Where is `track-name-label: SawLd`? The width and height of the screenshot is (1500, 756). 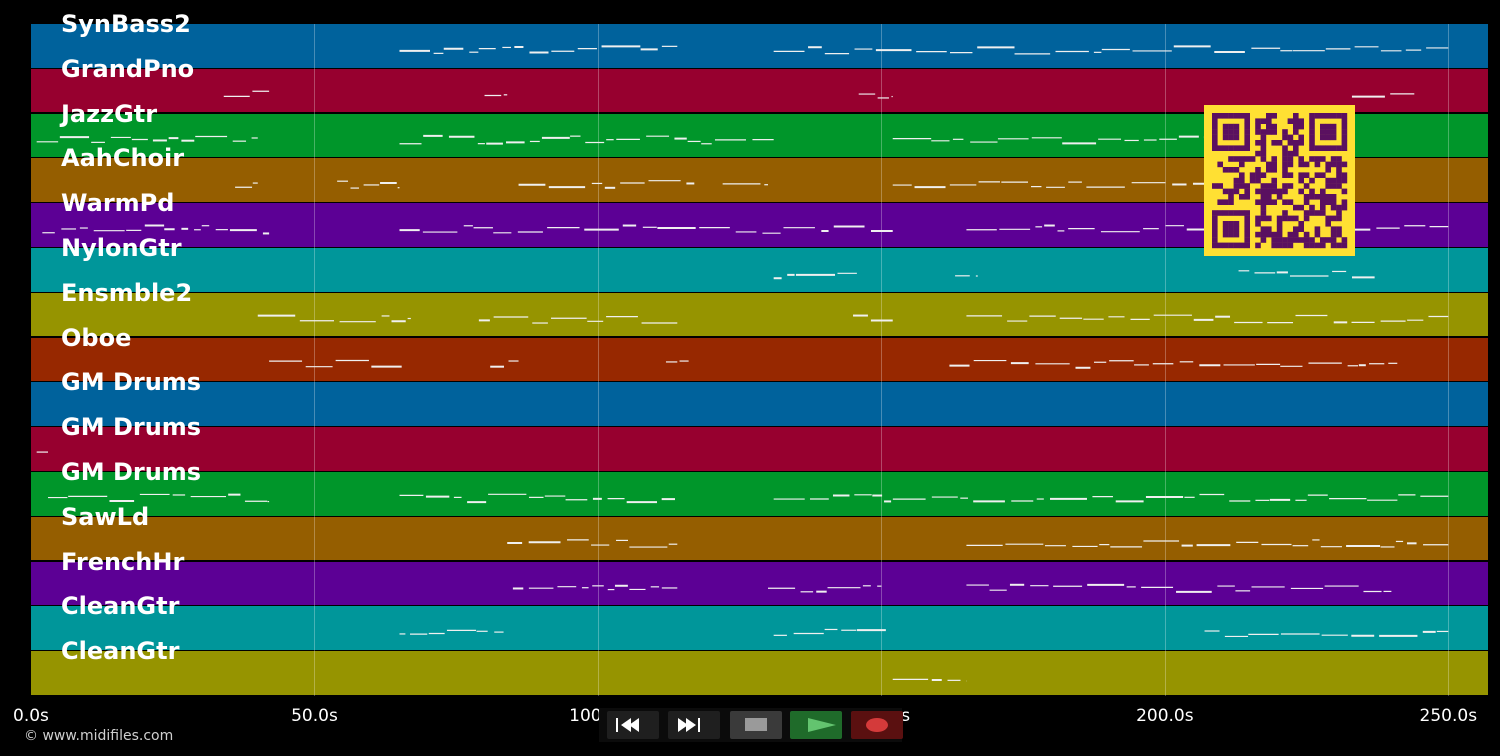 track-name-label: SawLd is located at coordinates (105, 516).